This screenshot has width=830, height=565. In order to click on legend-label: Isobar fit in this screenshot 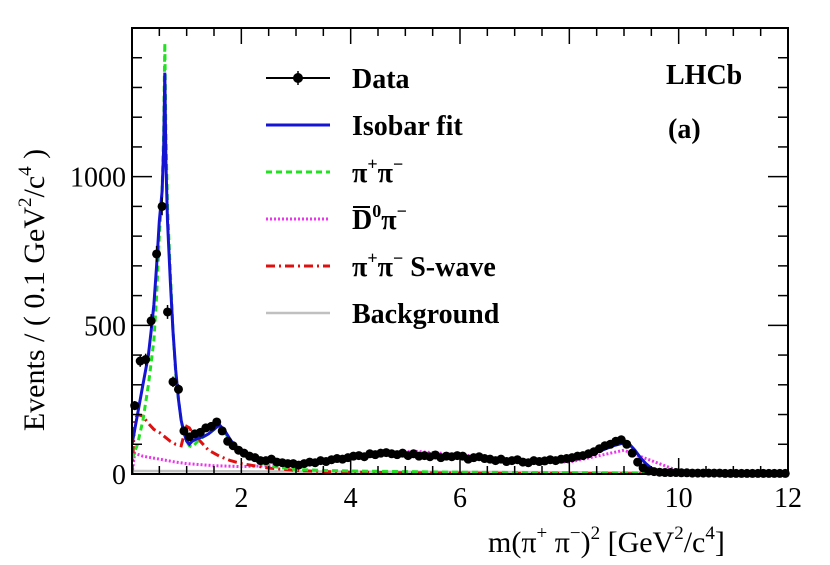, I will do `click(407, 126)`.